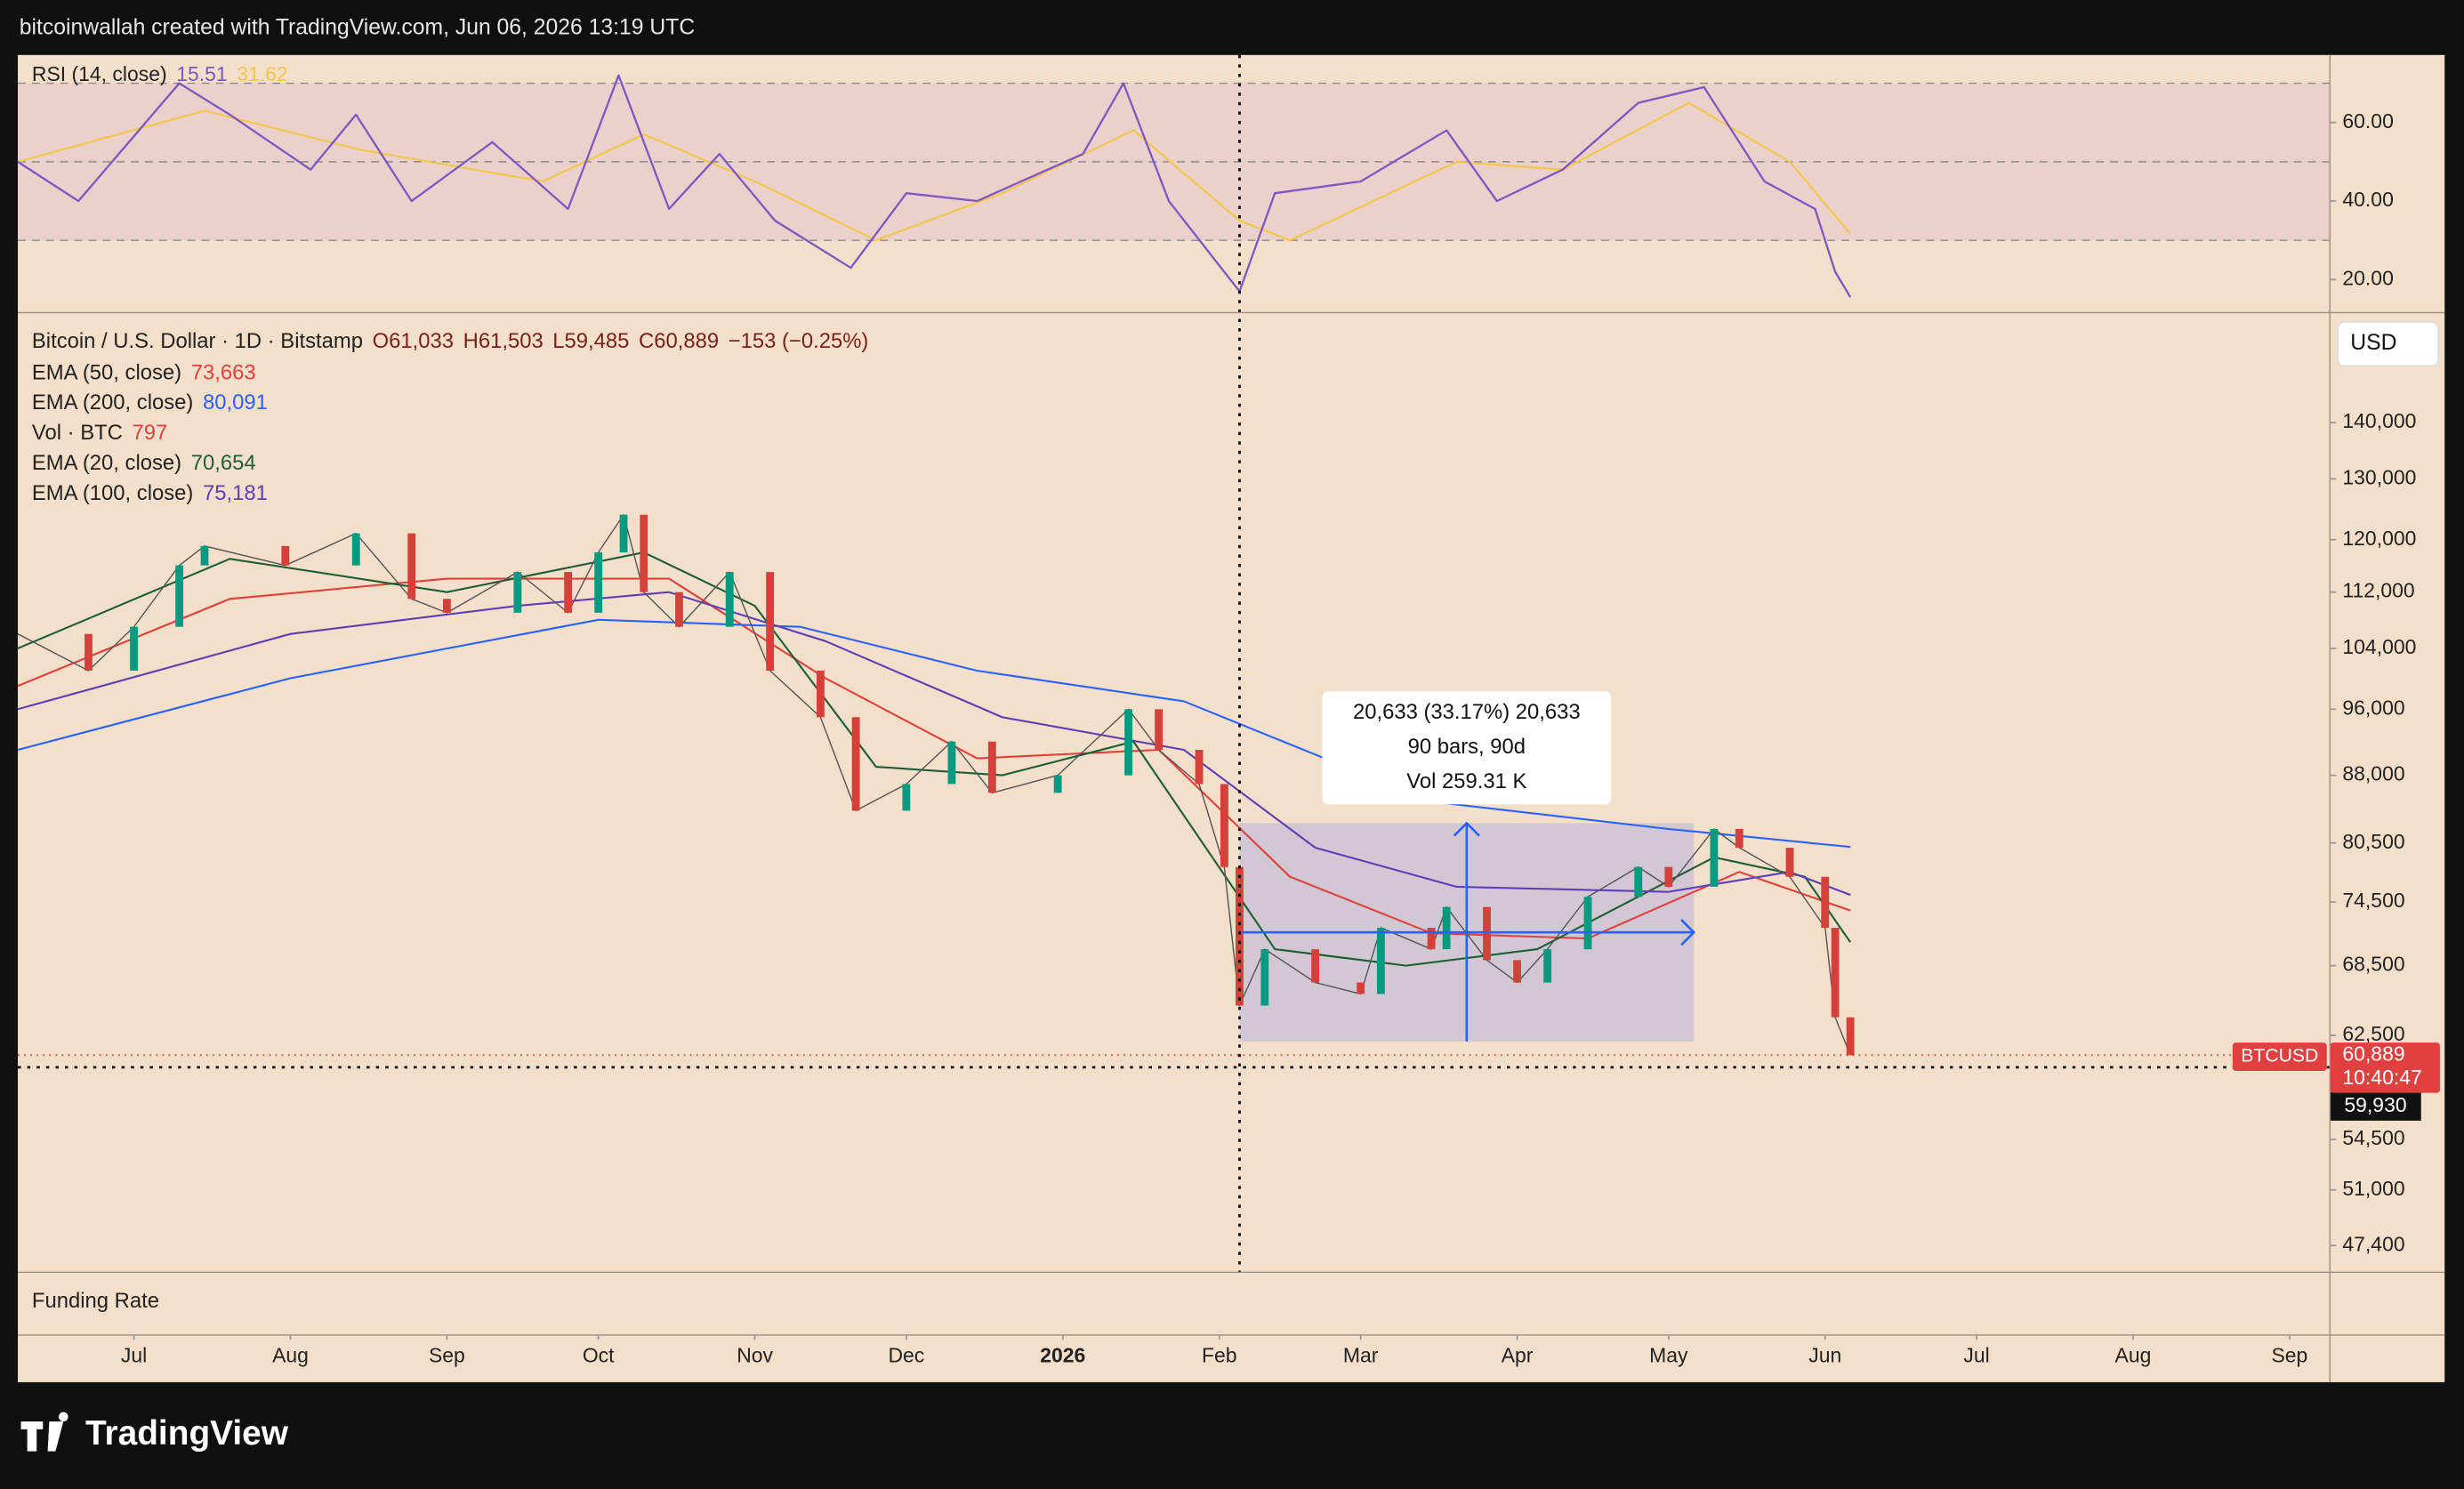  What do you see at coordinates (2373, 1188) in the screenshot?
I see `price-tick-label: 51,000` at bounding box center [2373, 1188].